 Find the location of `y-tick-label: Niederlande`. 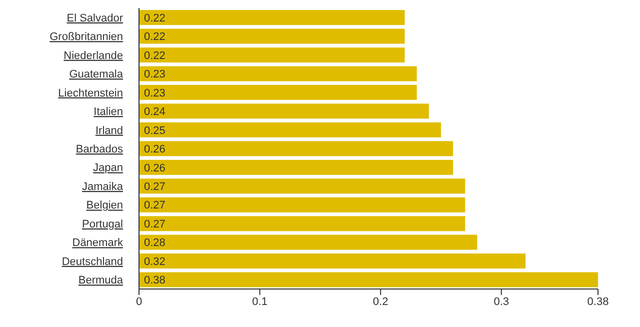

y-tick-label: Niederlande is located at coordinates (93, 56).